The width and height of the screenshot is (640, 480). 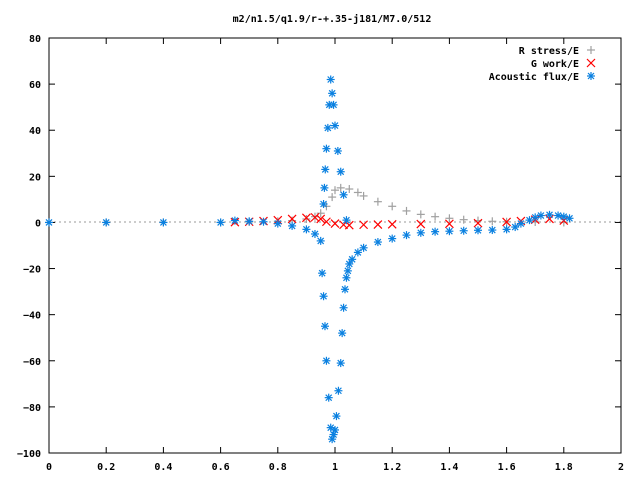 I want to click on x-tick-label: 1.6, so click(x=507, y=467).